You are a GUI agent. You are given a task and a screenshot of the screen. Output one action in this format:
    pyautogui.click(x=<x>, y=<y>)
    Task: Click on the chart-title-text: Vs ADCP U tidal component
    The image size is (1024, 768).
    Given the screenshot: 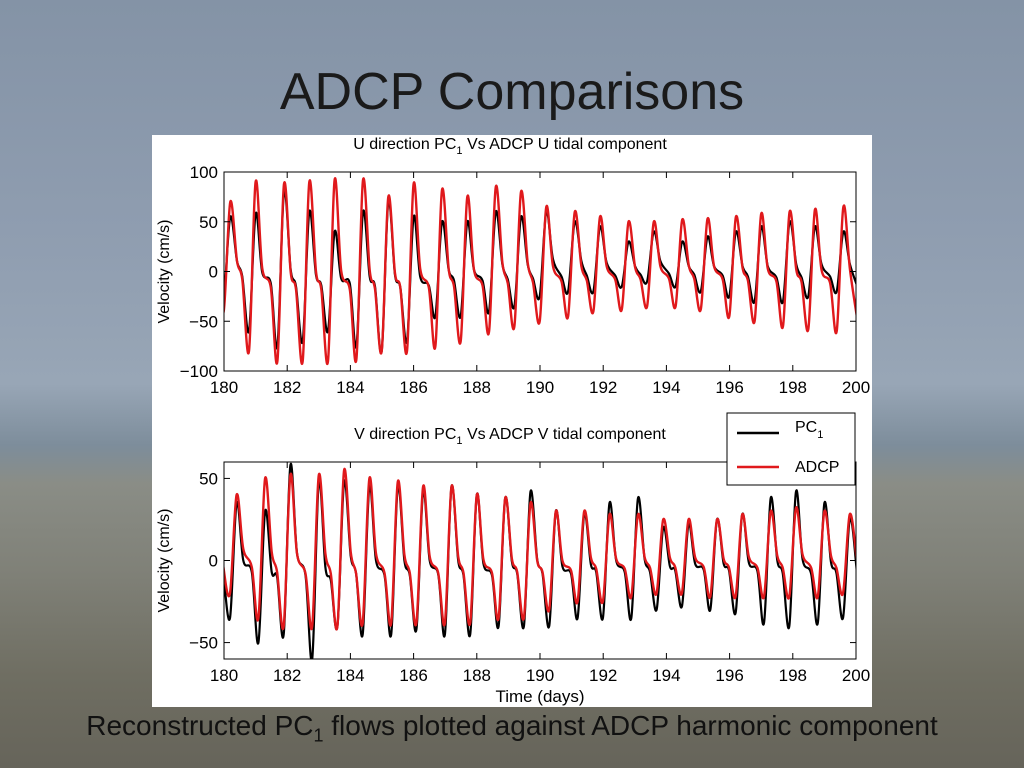 What is the action you would take?
    pyautogui.click(x=565, y=144)
    